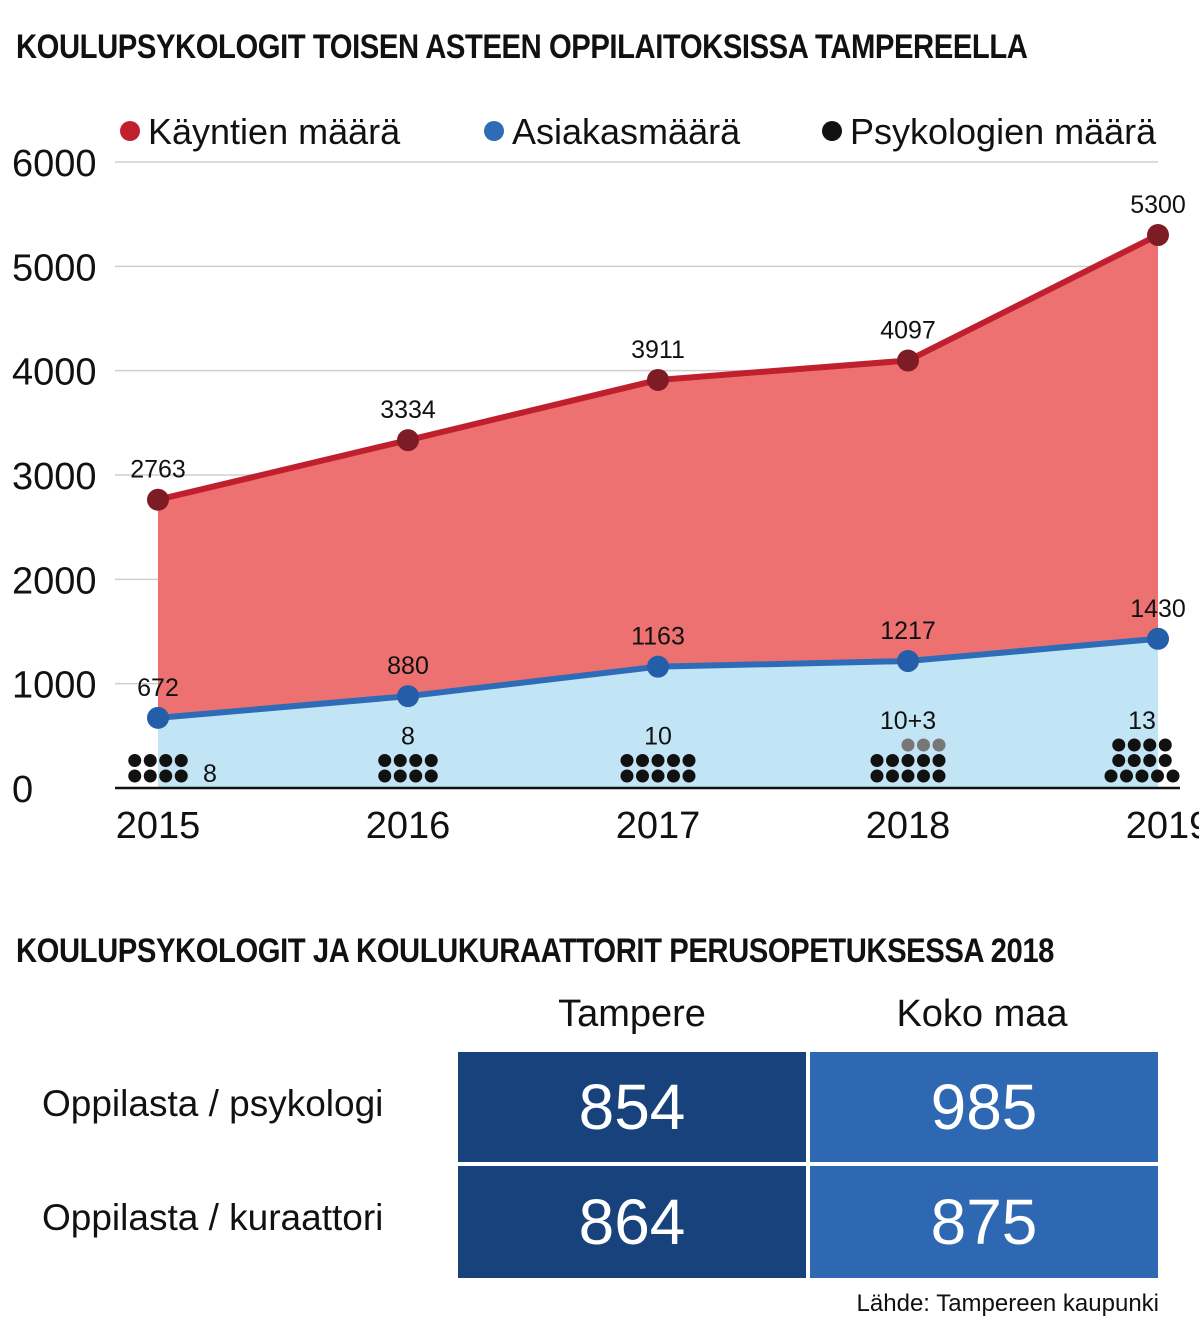  What do you see at coordinates (274, 131) in the screenshot?
I see `legend-label: Käyntien määrä` at bounding box center [274, 131].